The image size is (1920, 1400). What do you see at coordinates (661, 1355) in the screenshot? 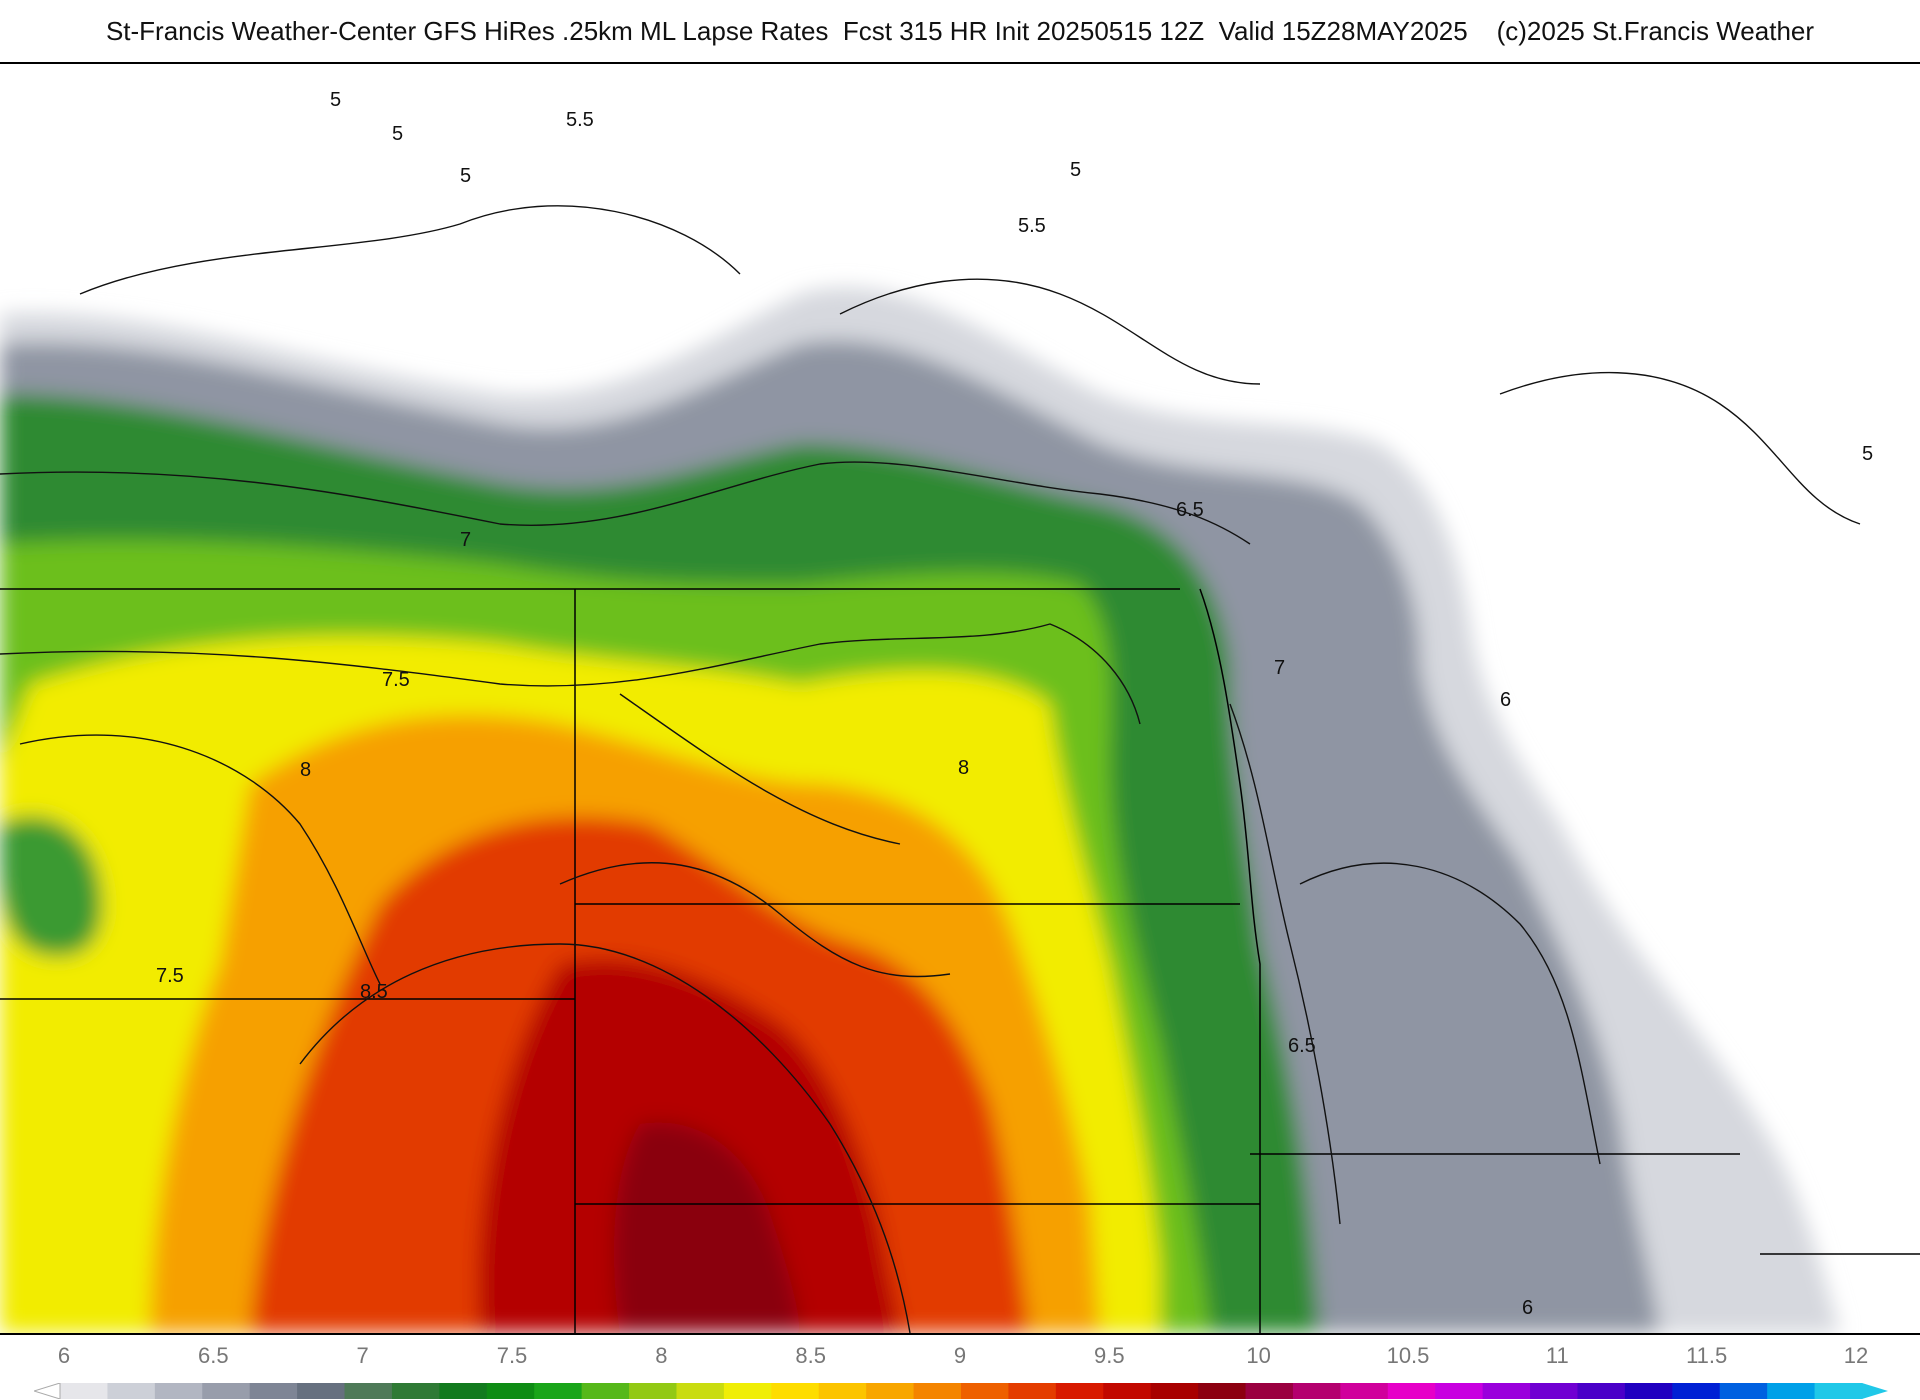
I see `legend-tick-label: 8` at bounding box center [661, 1355].